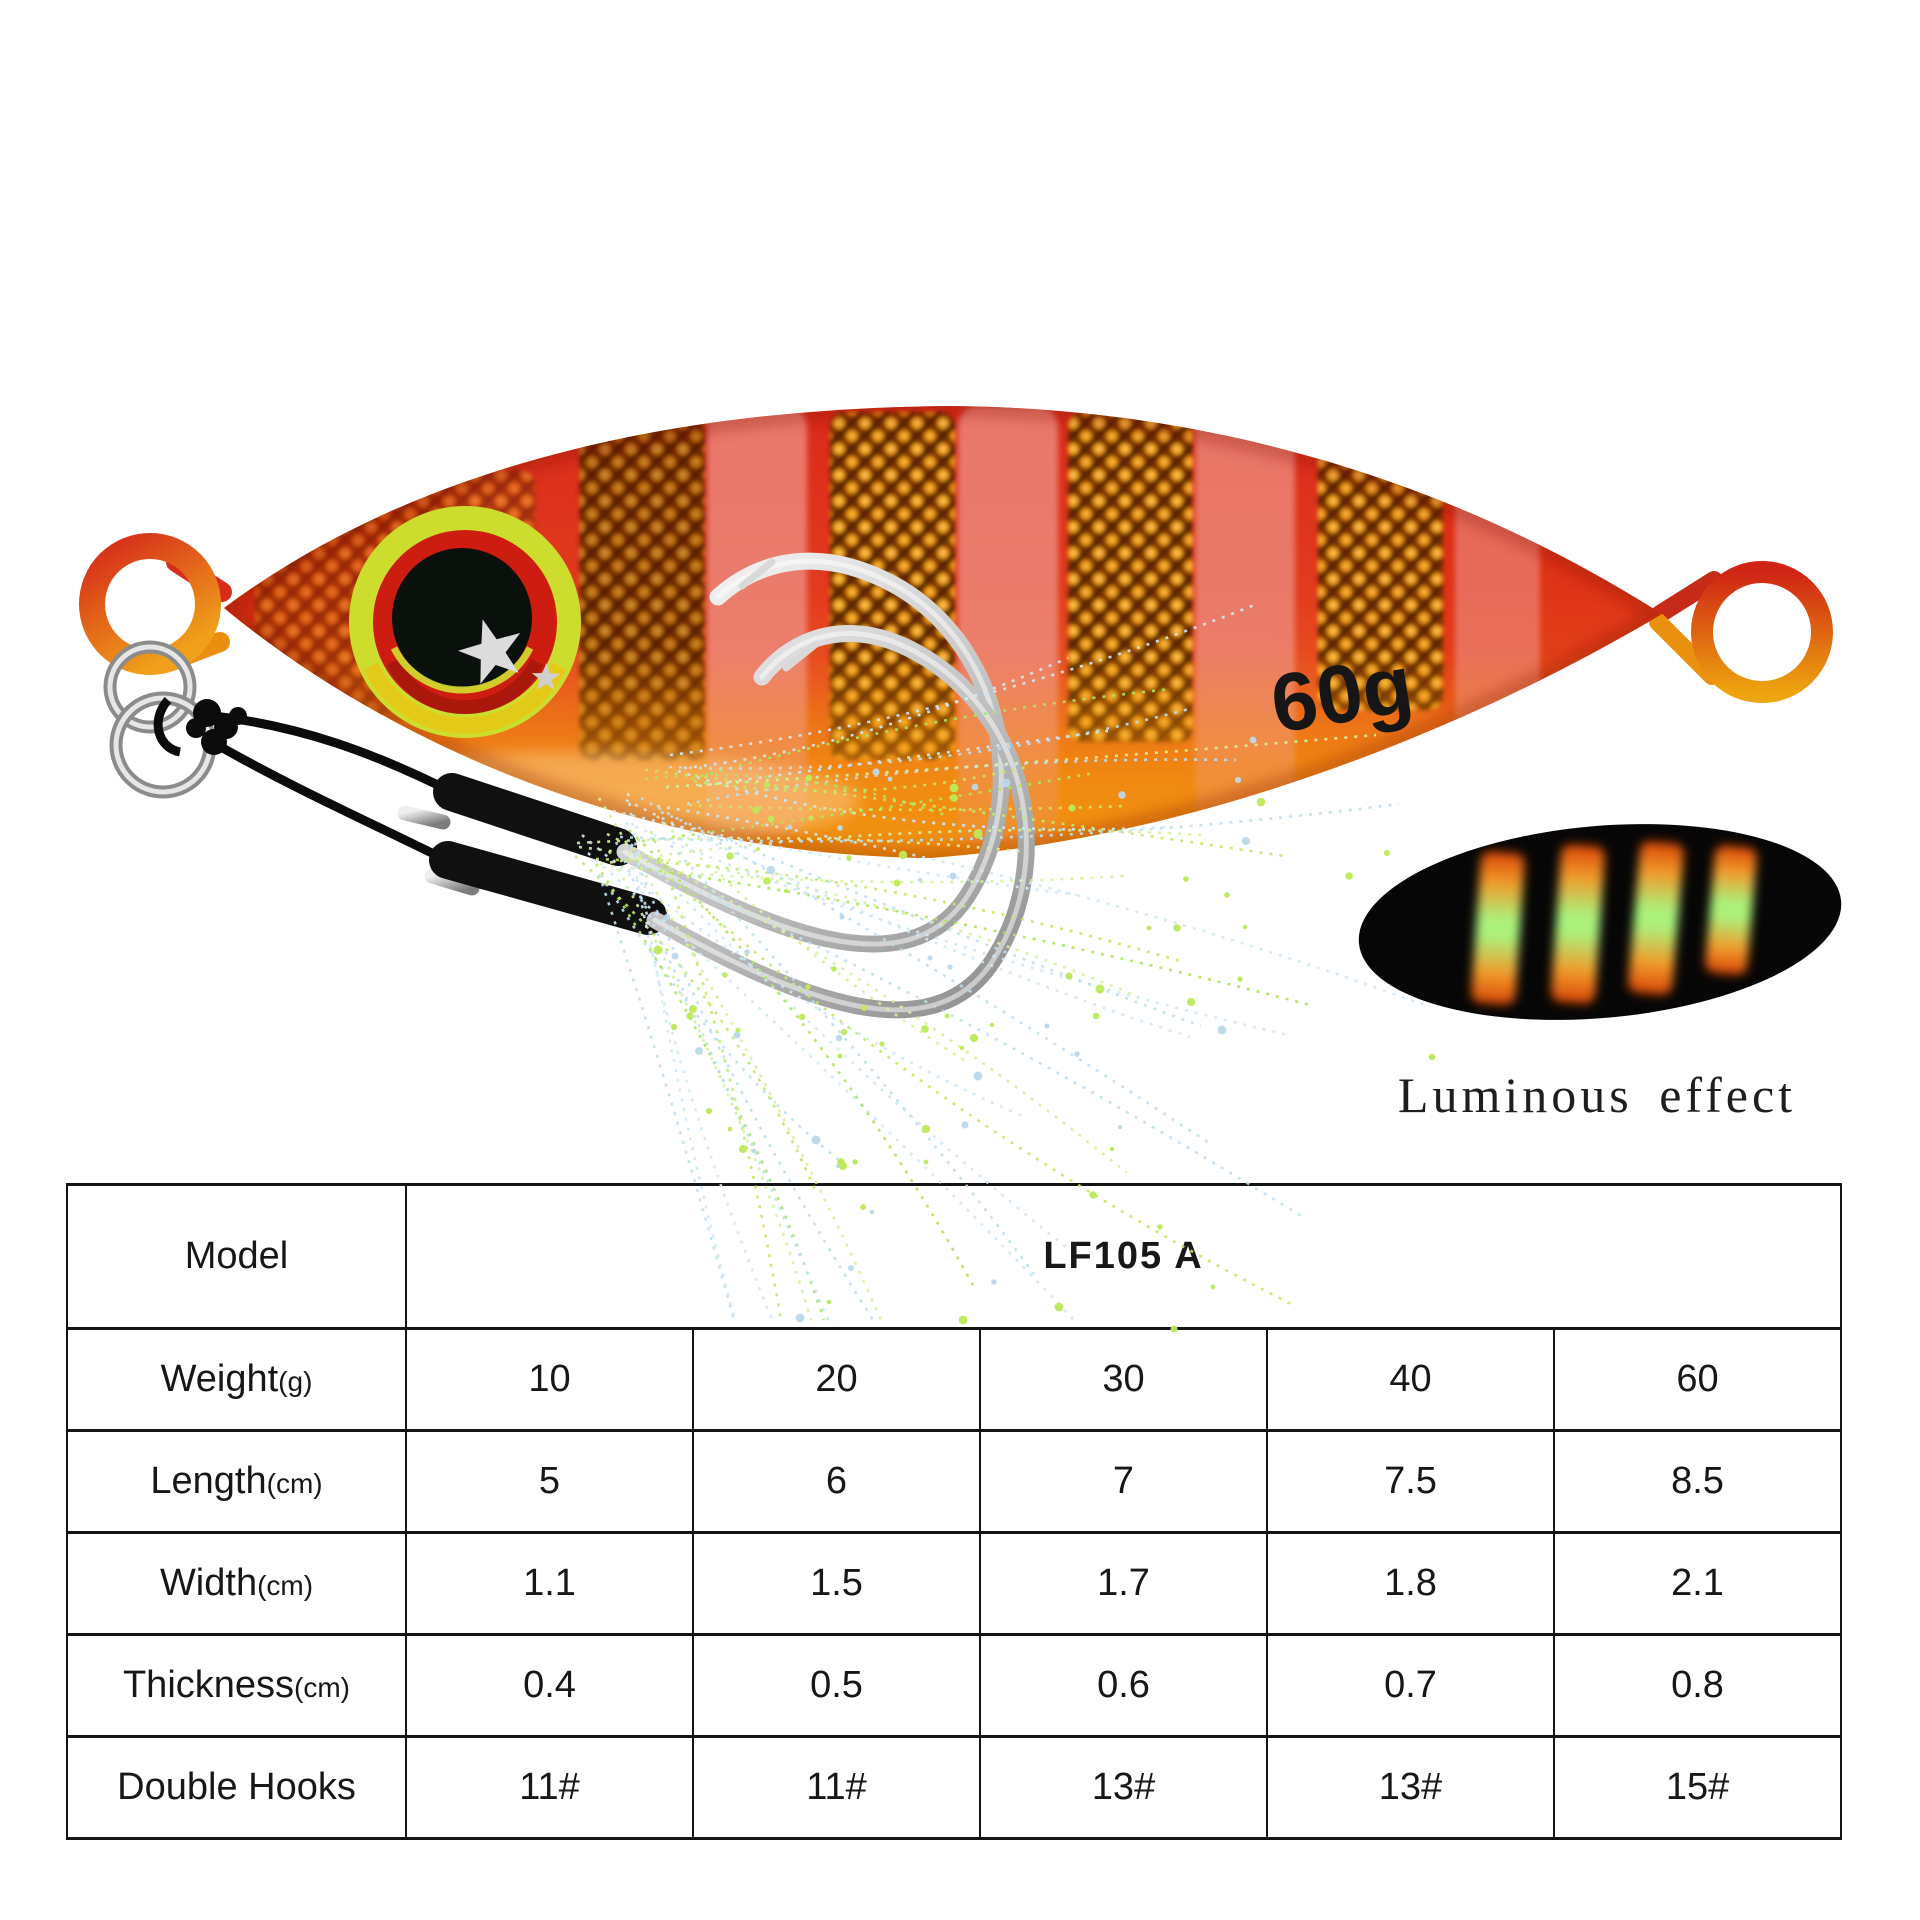 This screenshot has width=1920, height=1920. What do you see at coordinates (549, 1685) in the screenshot?
I see `spec-value-cell: 0.4` at bounding box center [549, 1685].